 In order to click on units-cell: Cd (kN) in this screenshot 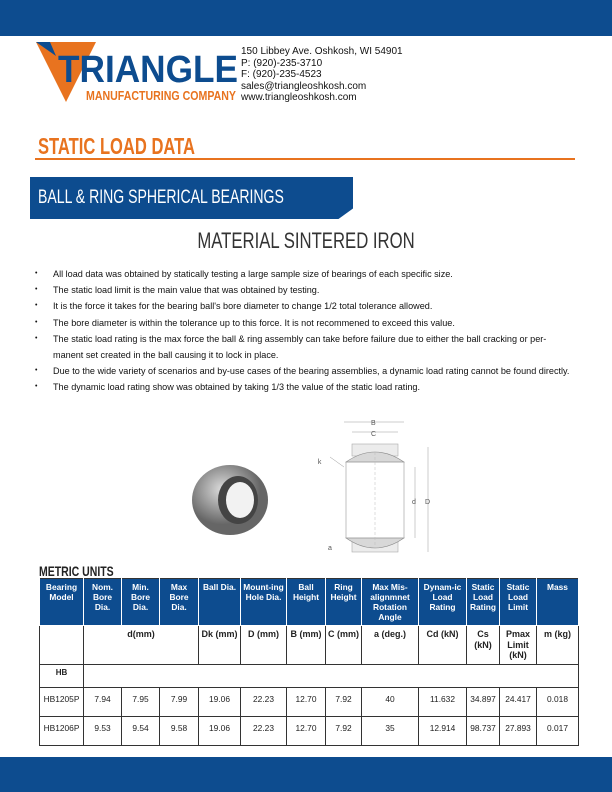, I will do `click(442, 645)`.